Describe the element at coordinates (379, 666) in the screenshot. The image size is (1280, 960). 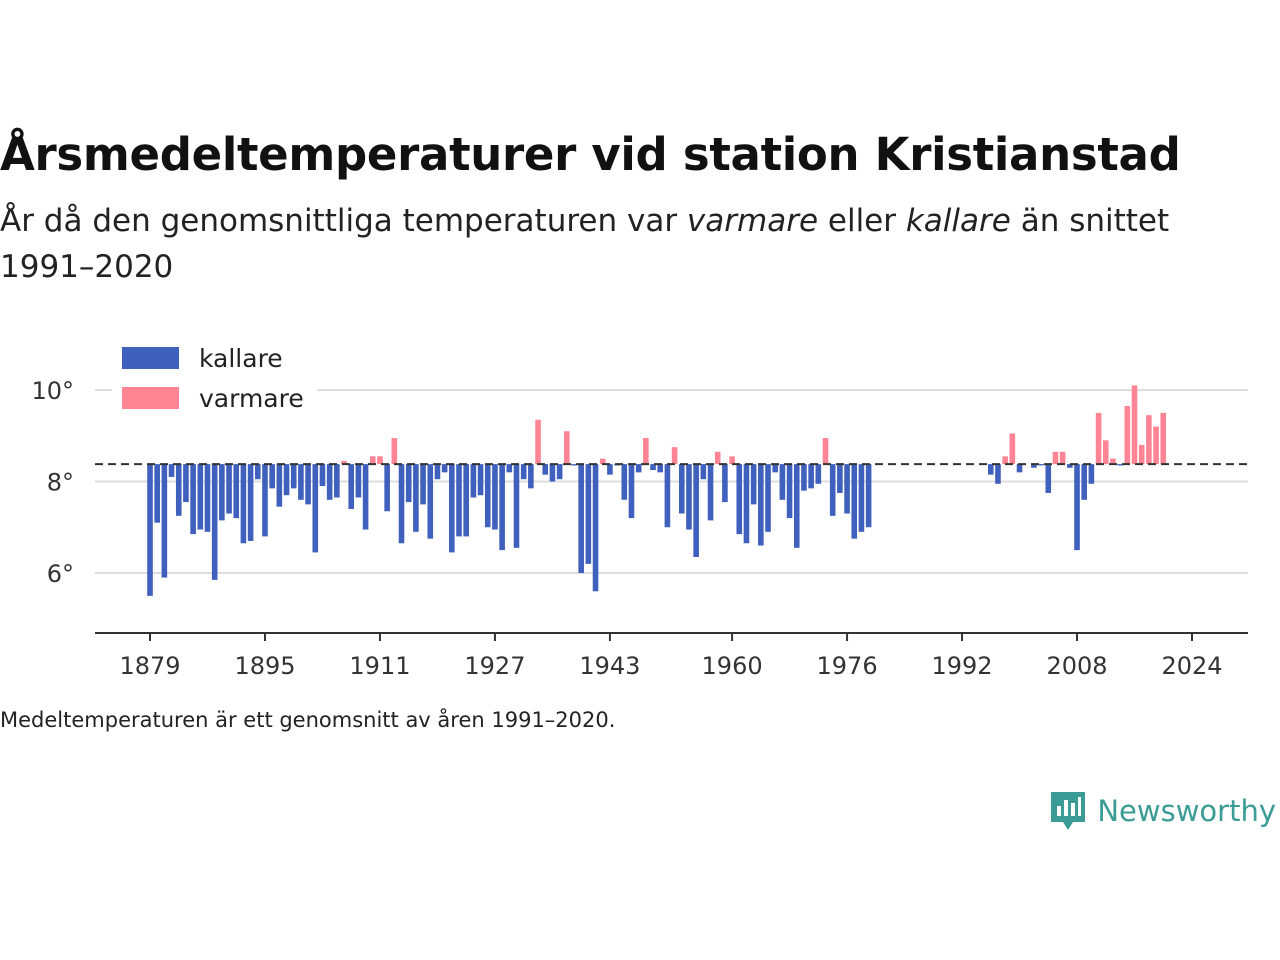
I see `x-tick-label: 1911` at that location.